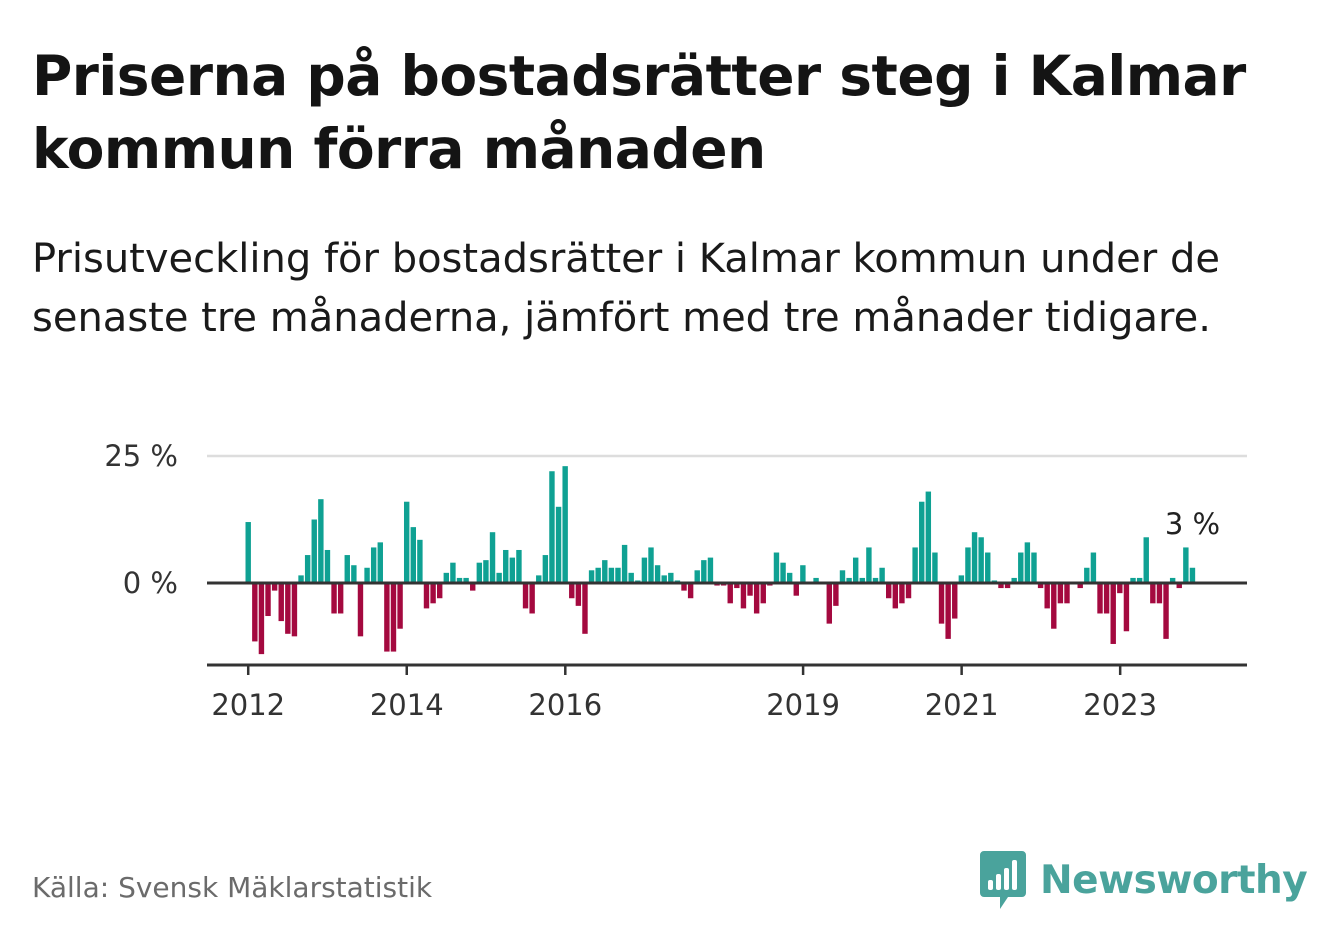 The image size is (1322, 939). I want to click on newsworthy-logo-icon, so click(1003, 880).